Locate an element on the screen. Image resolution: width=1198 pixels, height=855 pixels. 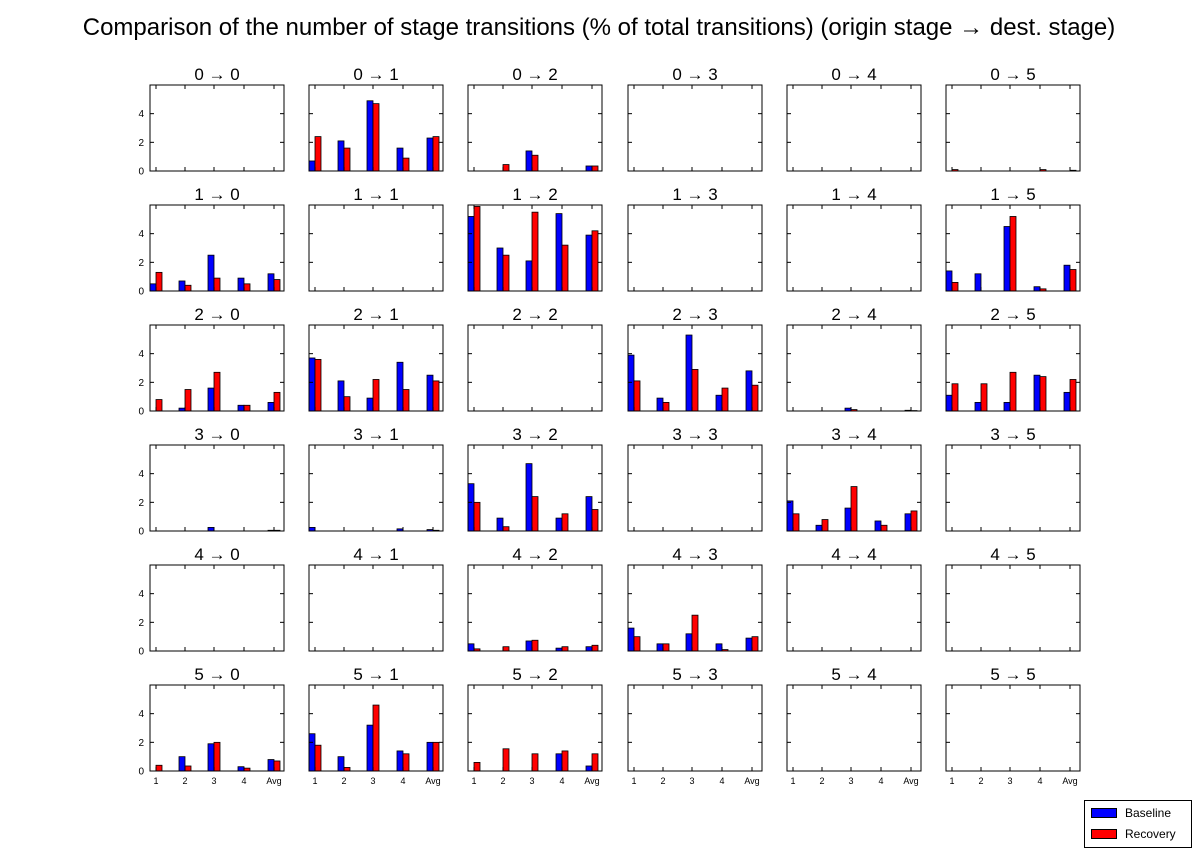
subplot-title: 4 → 2 is located at coordinates (534, 554).